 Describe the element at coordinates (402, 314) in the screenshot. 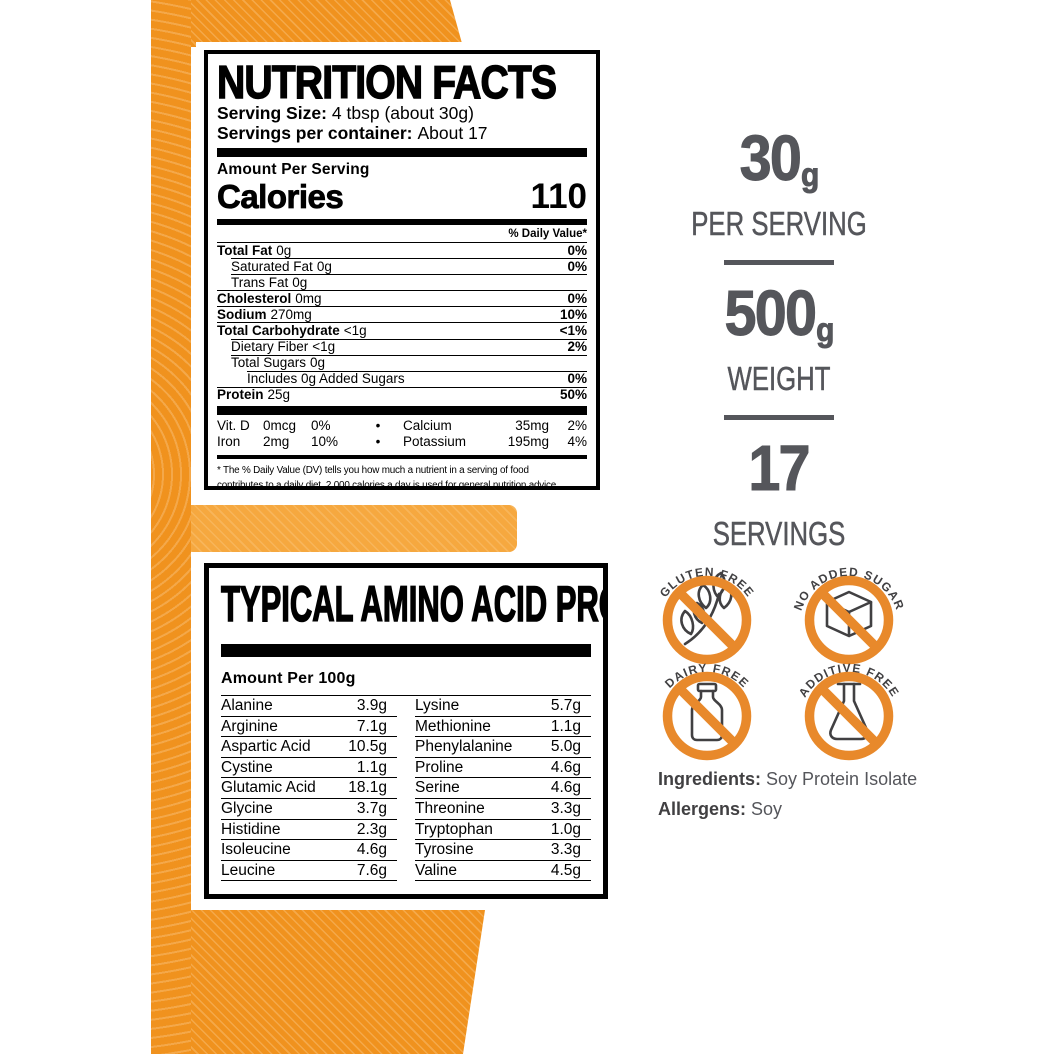

I see `nutrient-row-sodium: Sodium 270mg 10%` at that location.